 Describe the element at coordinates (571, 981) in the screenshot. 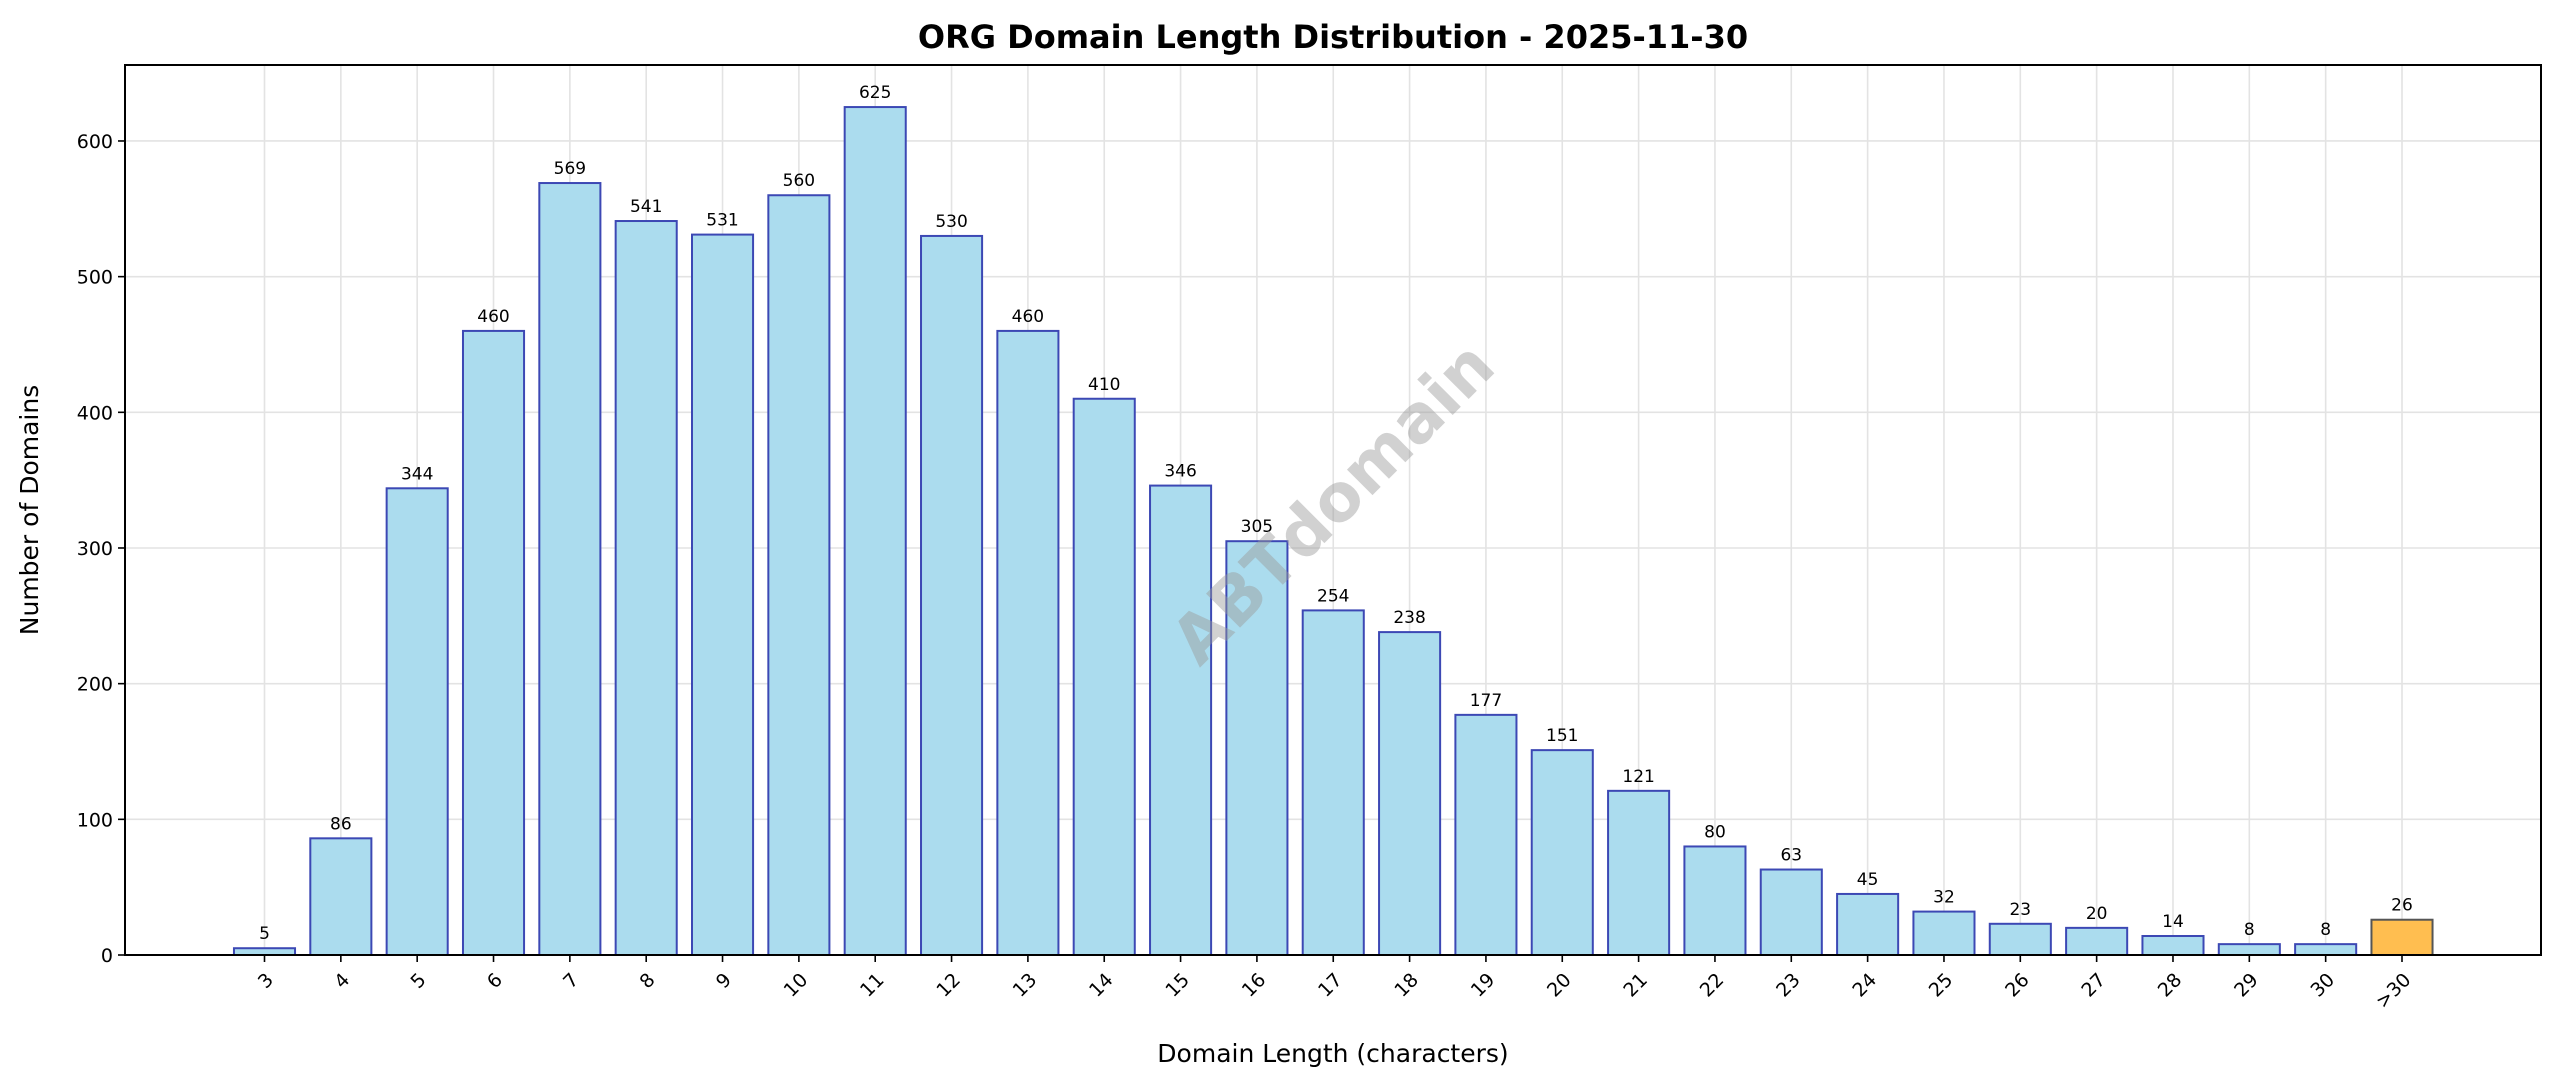

I see `x-tick-label: 7` at that location.